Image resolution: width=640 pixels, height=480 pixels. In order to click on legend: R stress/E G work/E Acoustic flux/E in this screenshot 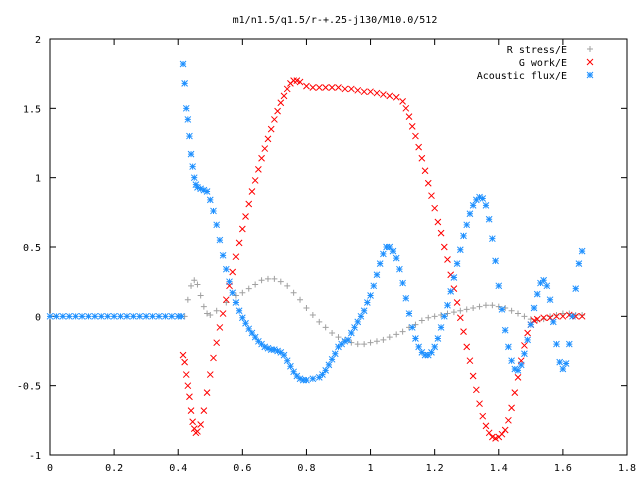, I will do `click(535, 63)`.